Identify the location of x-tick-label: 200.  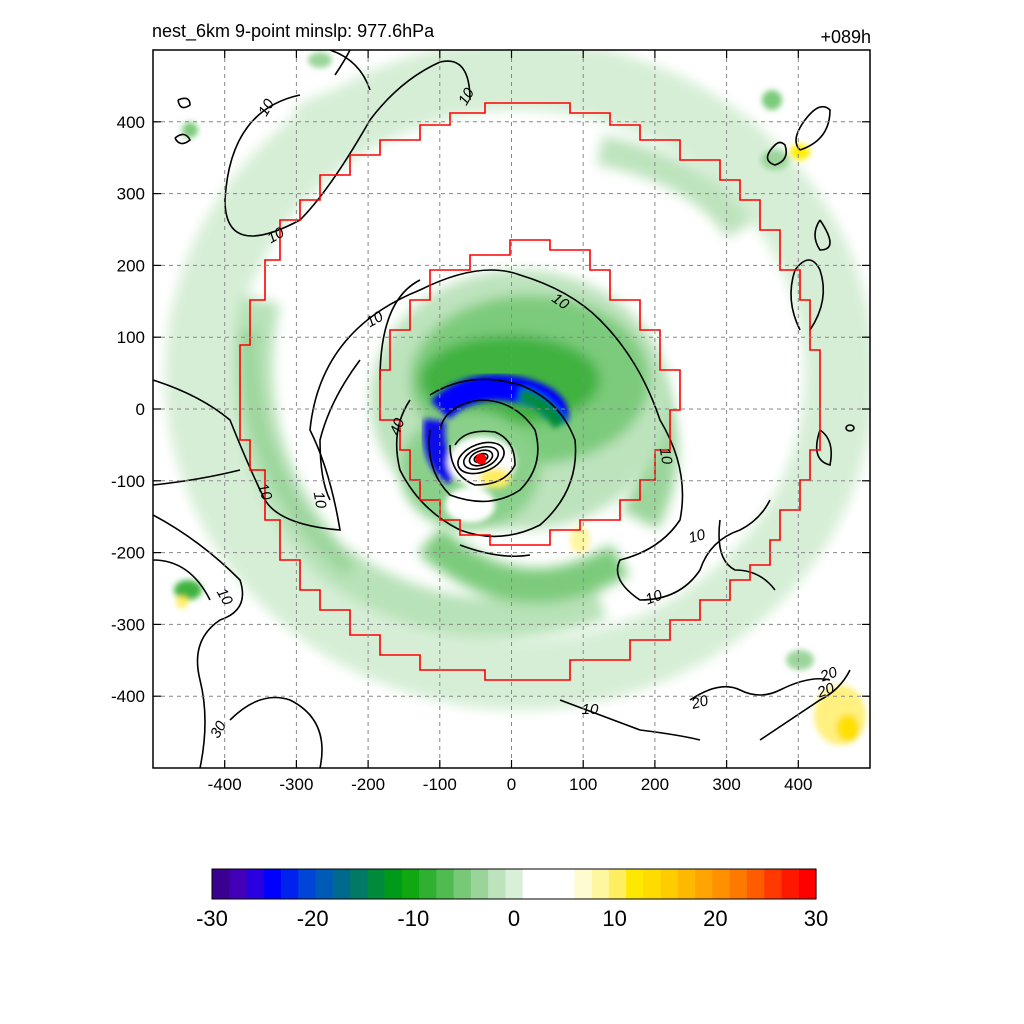
(655, 784).